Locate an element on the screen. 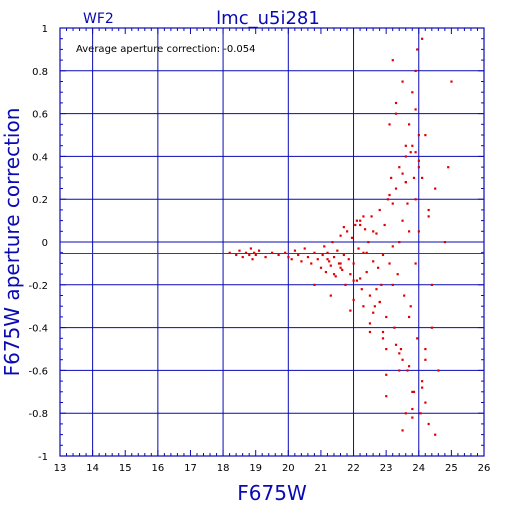  x-tick-label: 14 is located at coordinates (92, 468).